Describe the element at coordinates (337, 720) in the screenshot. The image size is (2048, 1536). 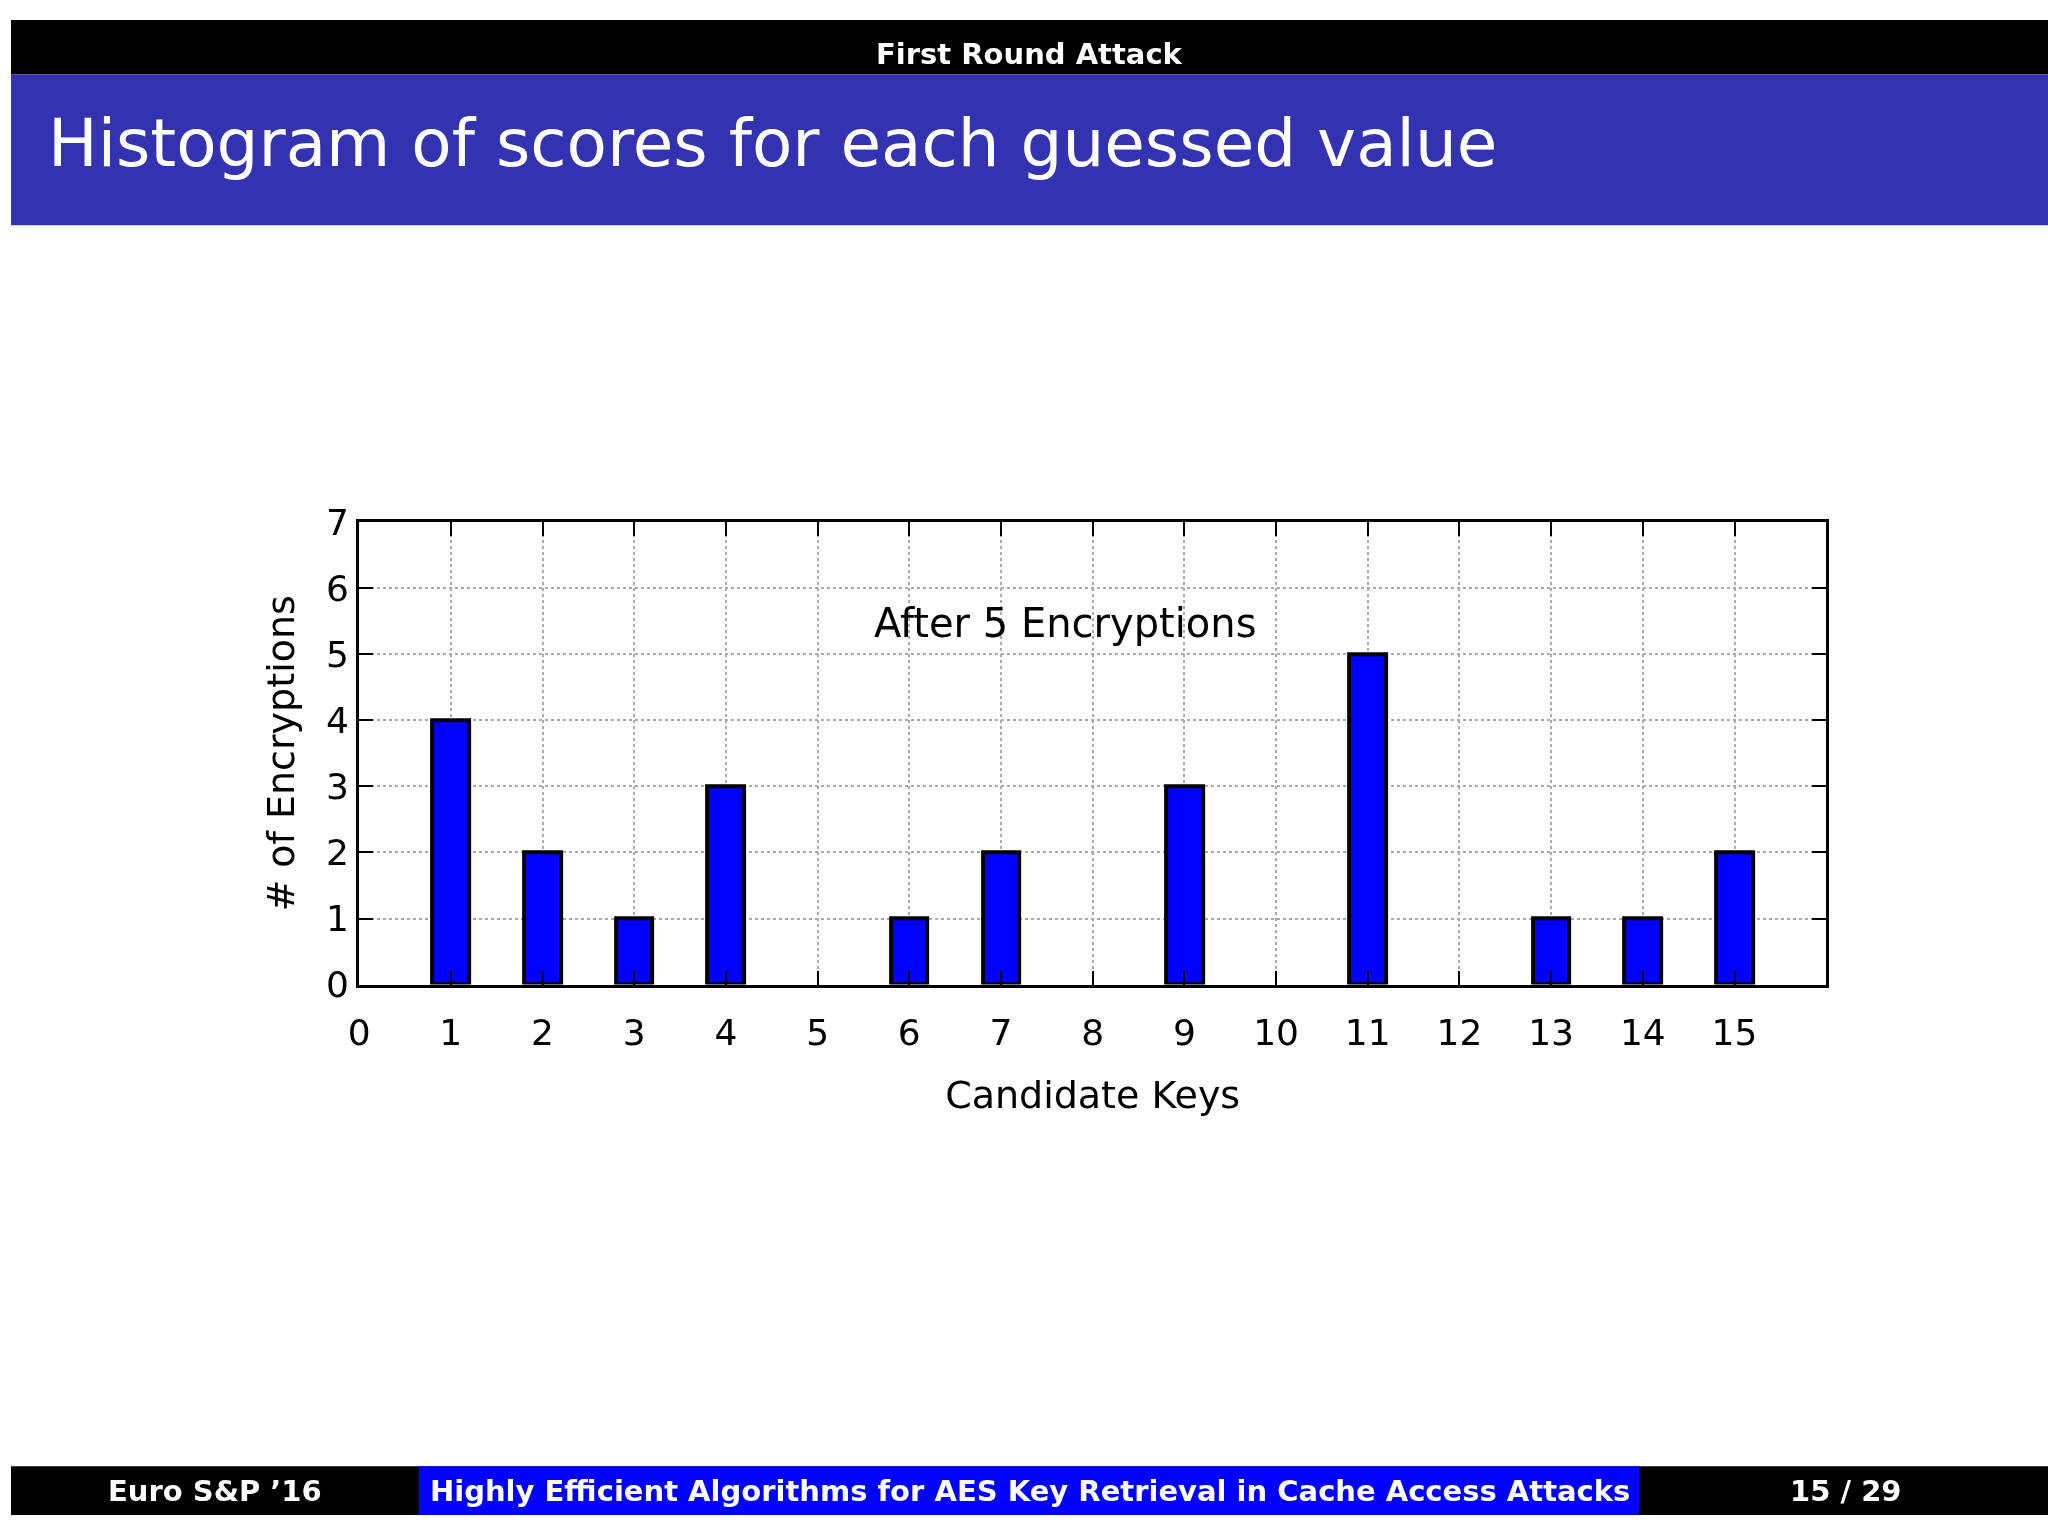
I see `y-tick-label: 4` at that location.